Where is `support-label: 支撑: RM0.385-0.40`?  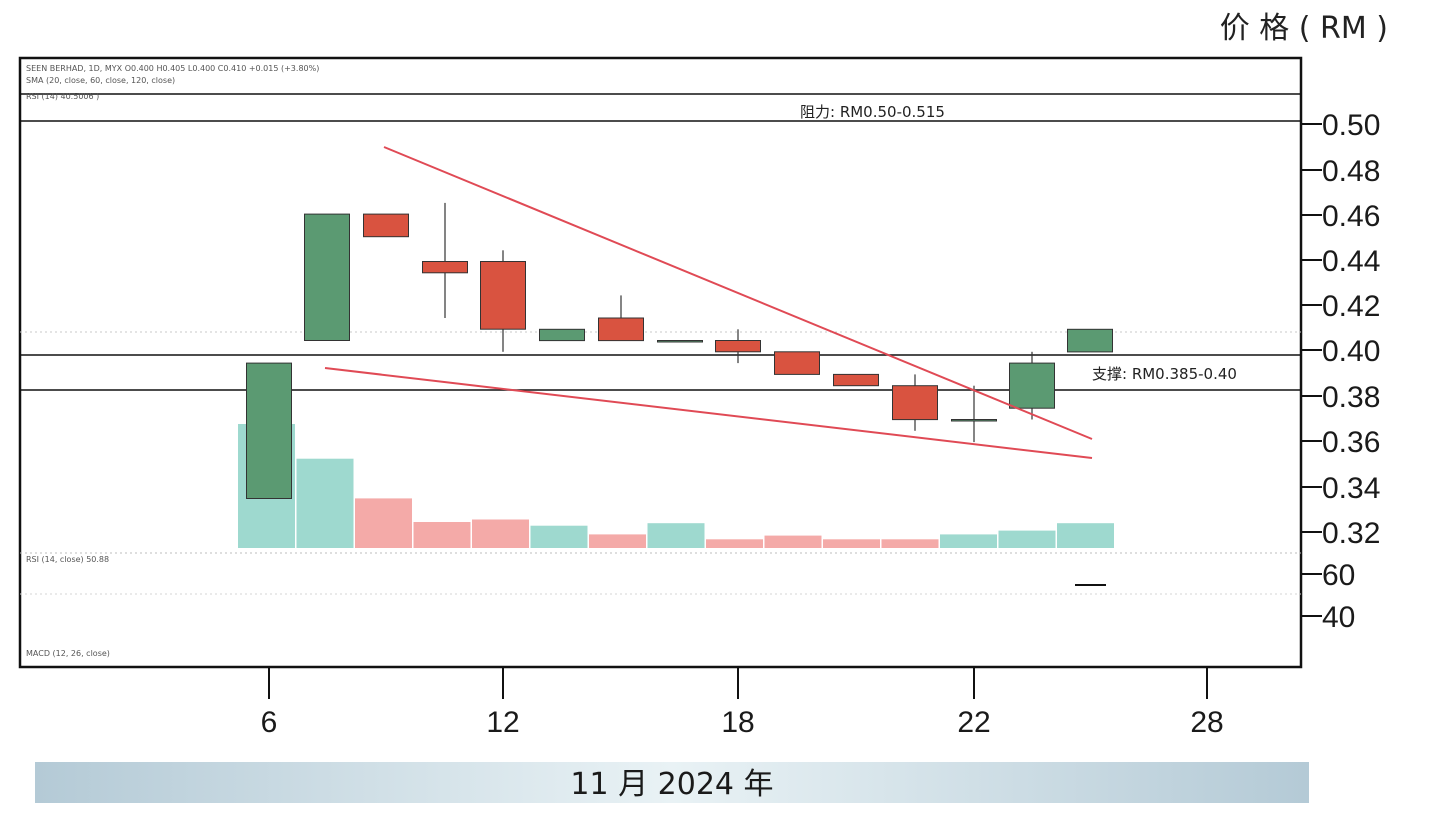
support-label: 支撑: RM0.385-0.40 is located at coordinates (1164, 374).